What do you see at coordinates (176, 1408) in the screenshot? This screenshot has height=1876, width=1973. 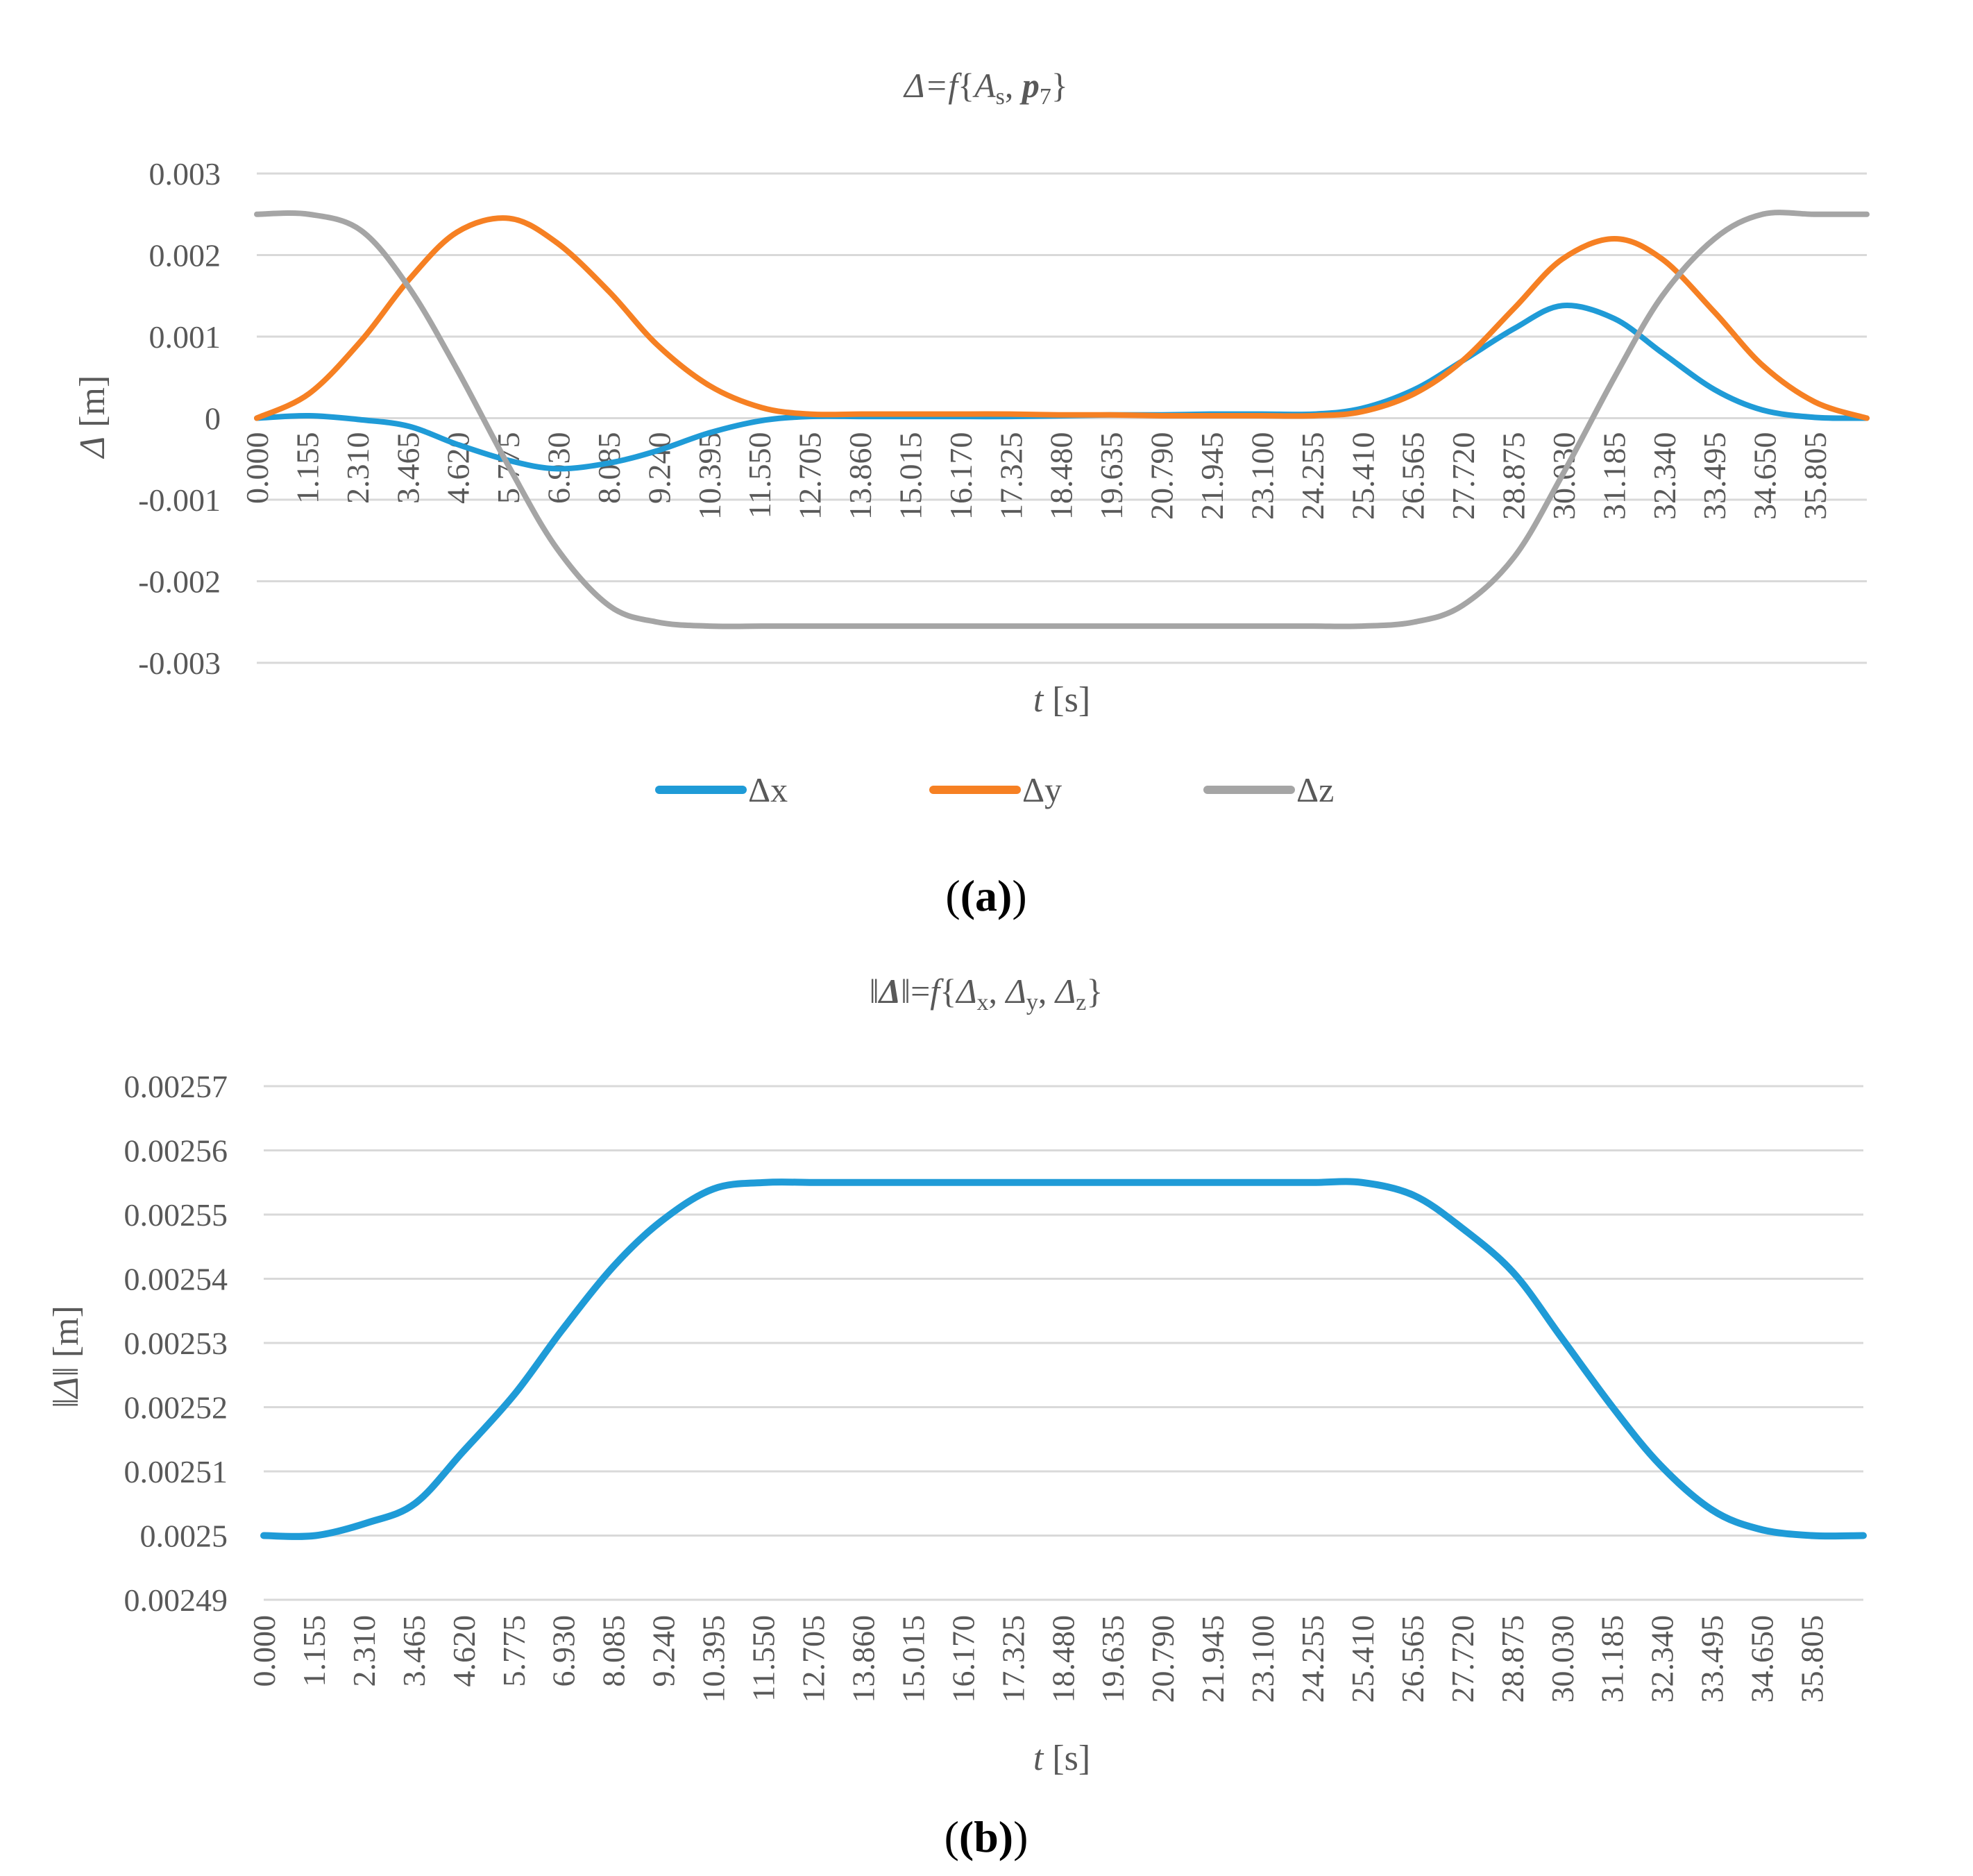 I see `y-tick-label: 0.00252` at bounding box center [176, 1408].